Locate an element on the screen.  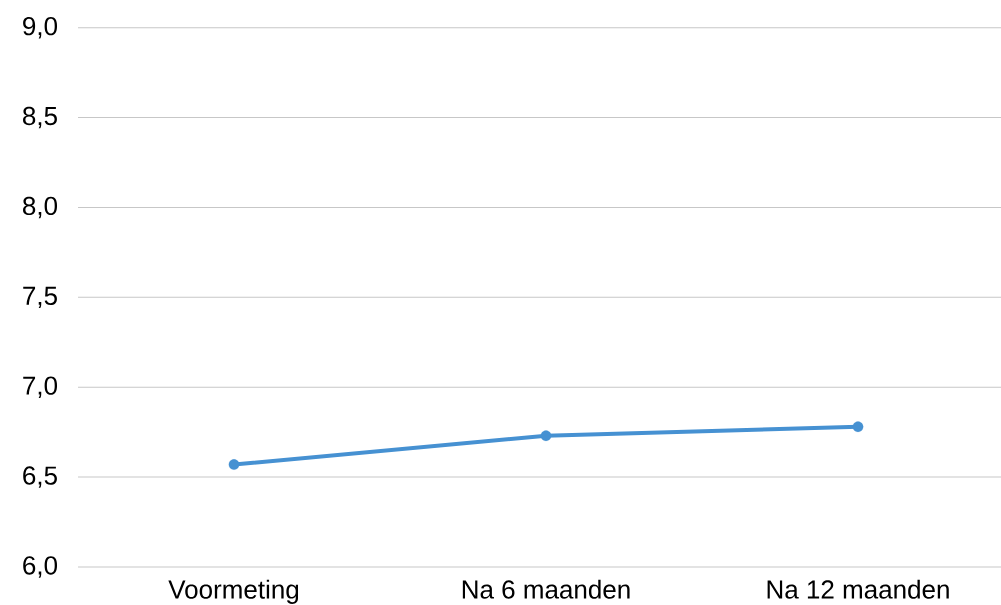
y-tick-label: 6,5 is located at coordinates (40, 477).